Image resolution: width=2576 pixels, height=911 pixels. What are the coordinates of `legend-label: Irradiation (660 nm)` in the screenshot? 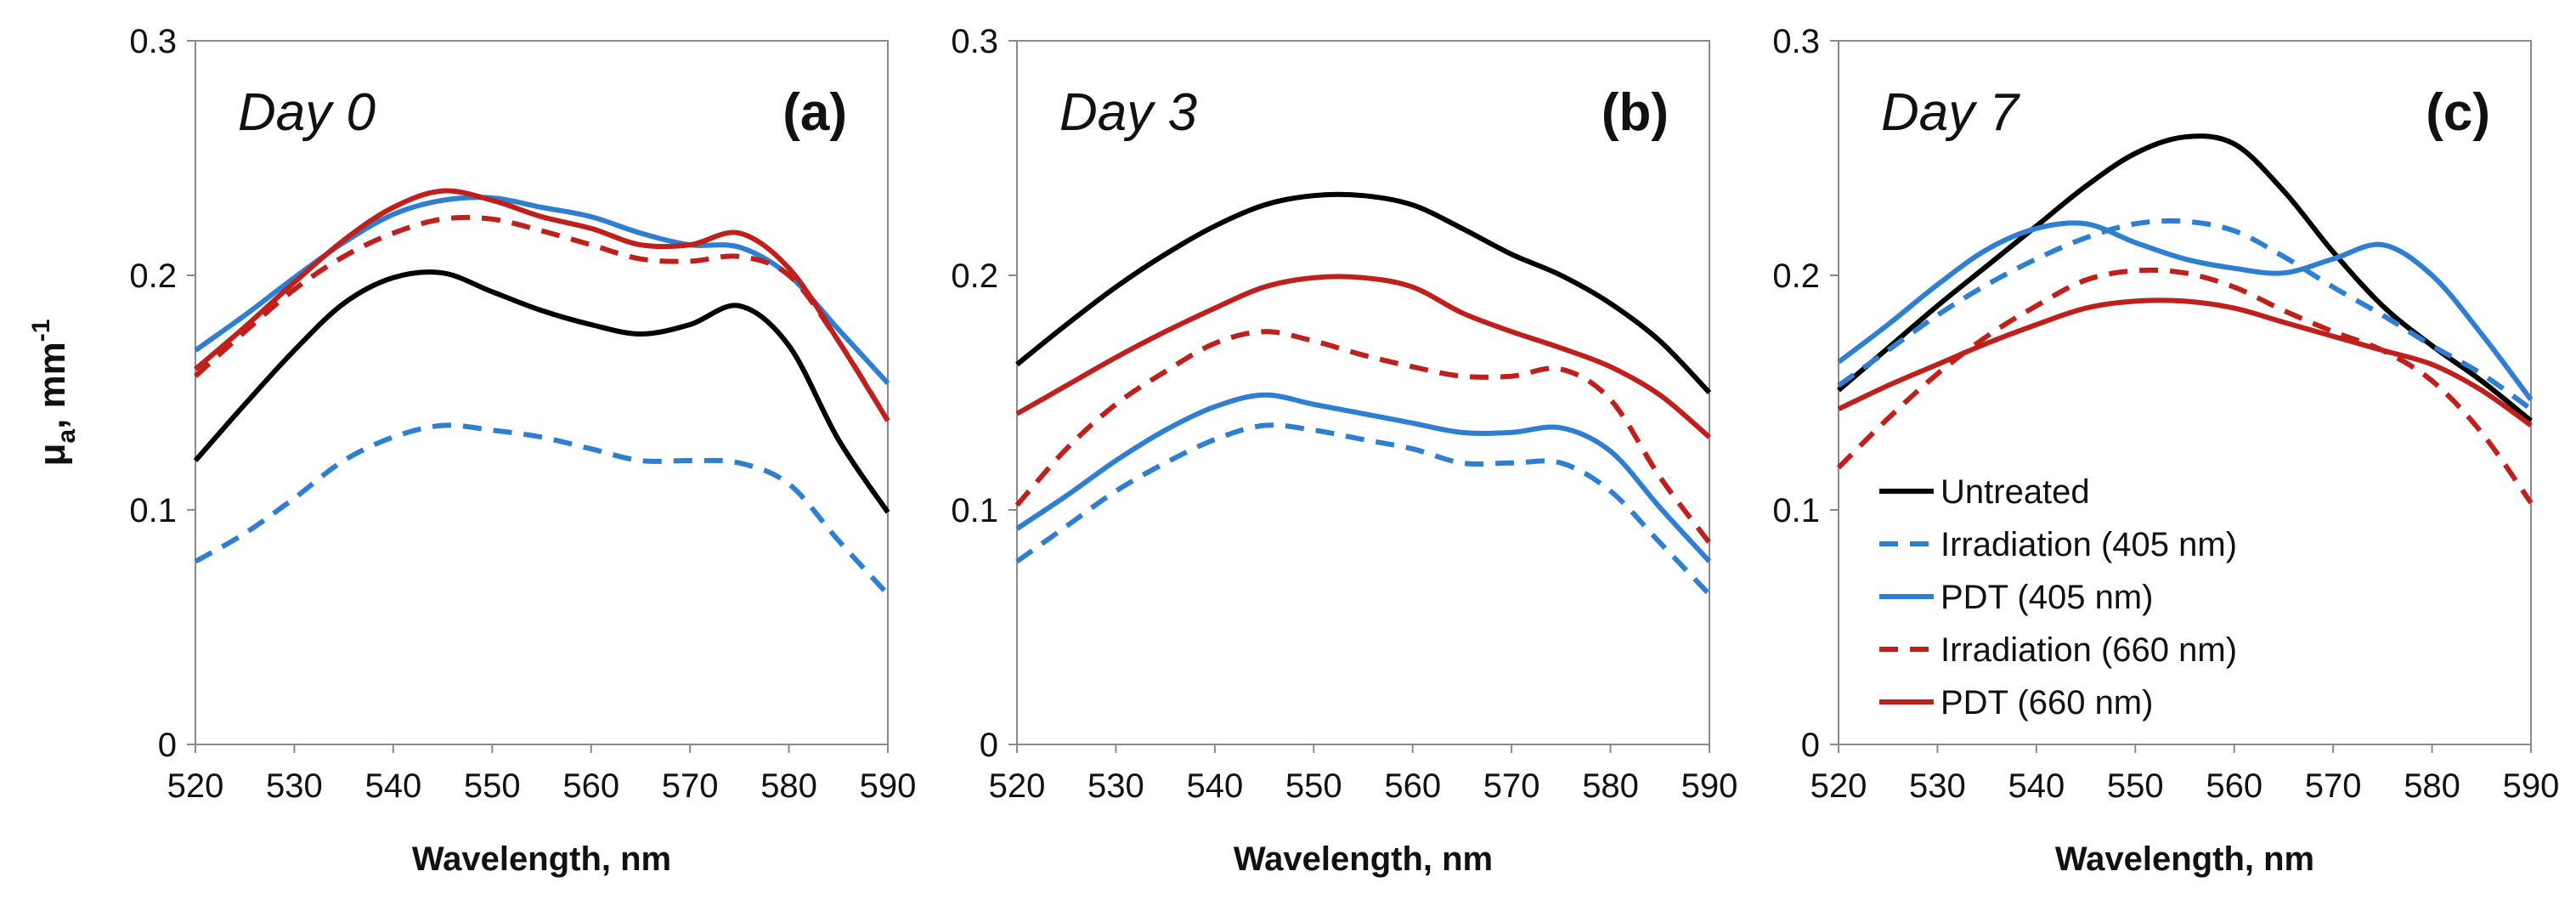 It's located at (2088, 650).